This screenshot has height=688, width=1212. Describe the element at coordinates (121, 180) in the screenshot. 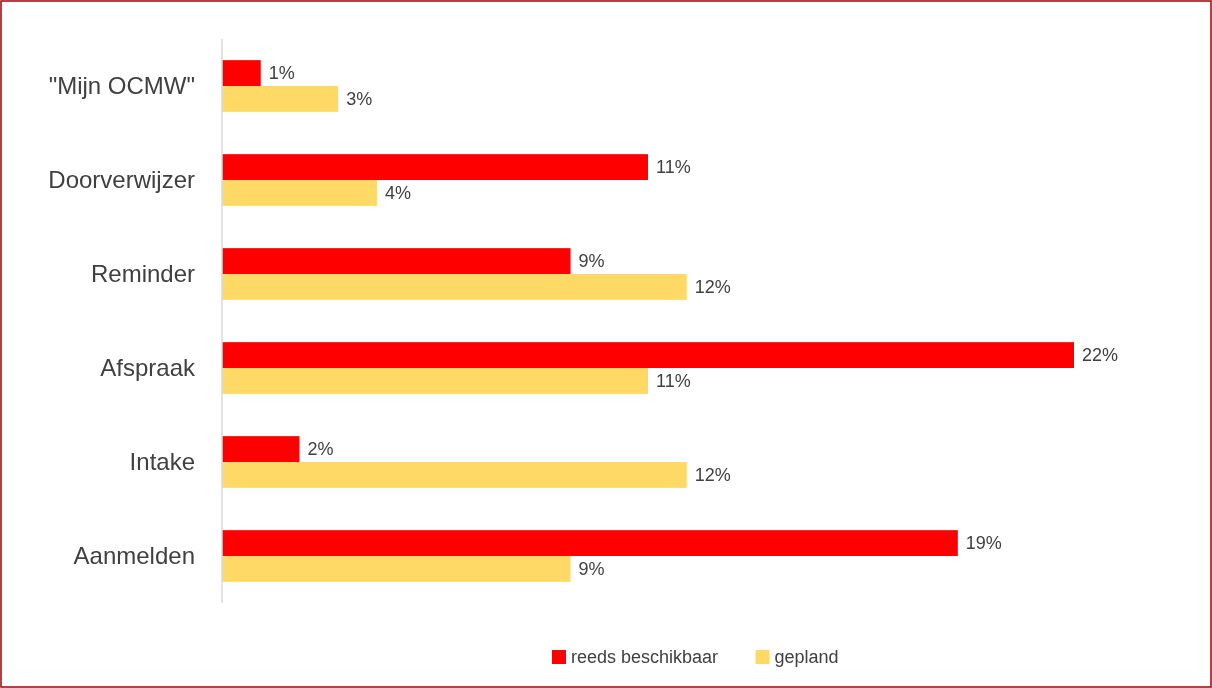

I see `y-tick-label: Doorverwijzer` at that location.